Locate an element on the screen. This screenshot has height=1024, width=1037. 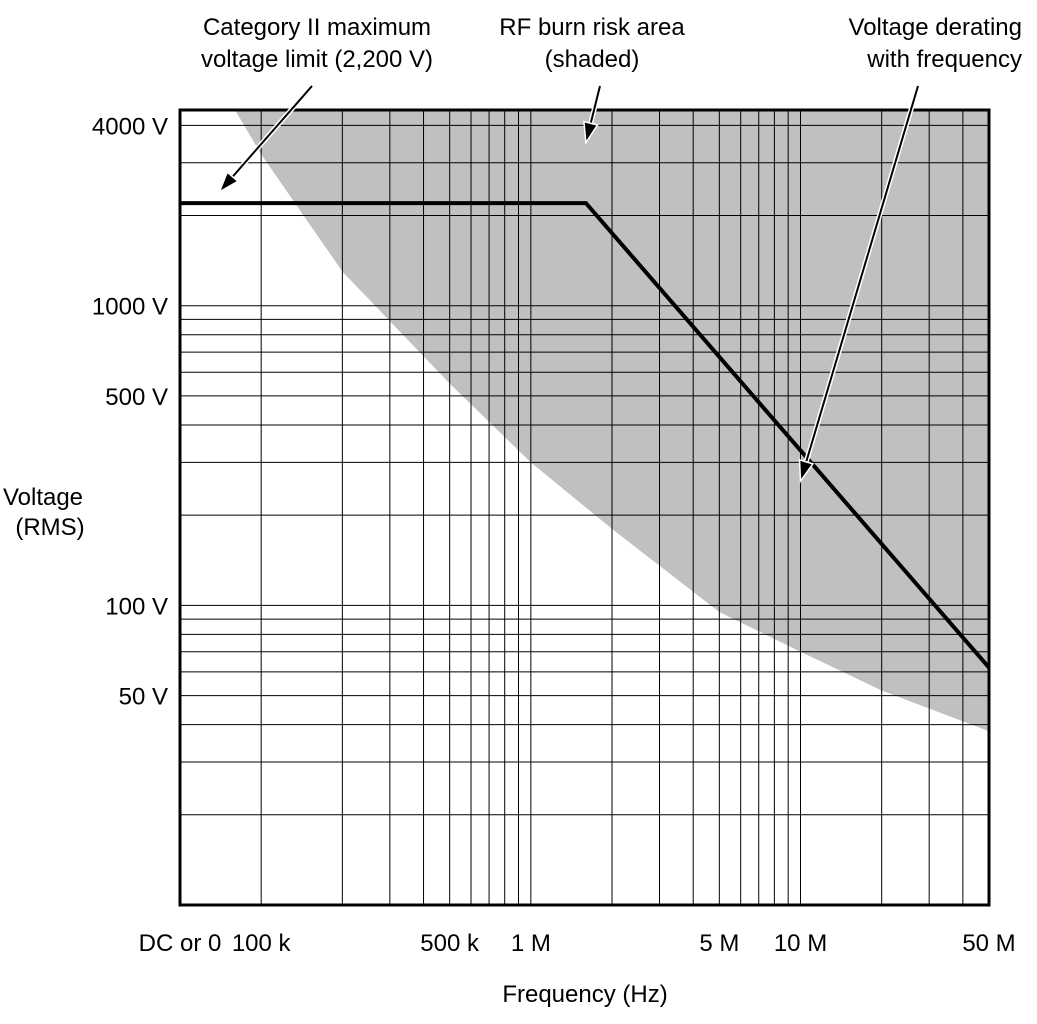
y-tick-label: 50 V is located at coordinates (143, 697).